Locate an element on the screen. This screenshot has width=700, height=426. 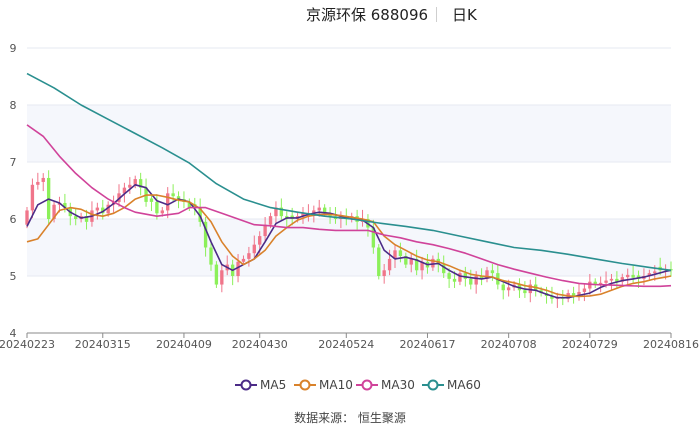
x-tick-label: 20240409 is located at coordinates (184, 344).